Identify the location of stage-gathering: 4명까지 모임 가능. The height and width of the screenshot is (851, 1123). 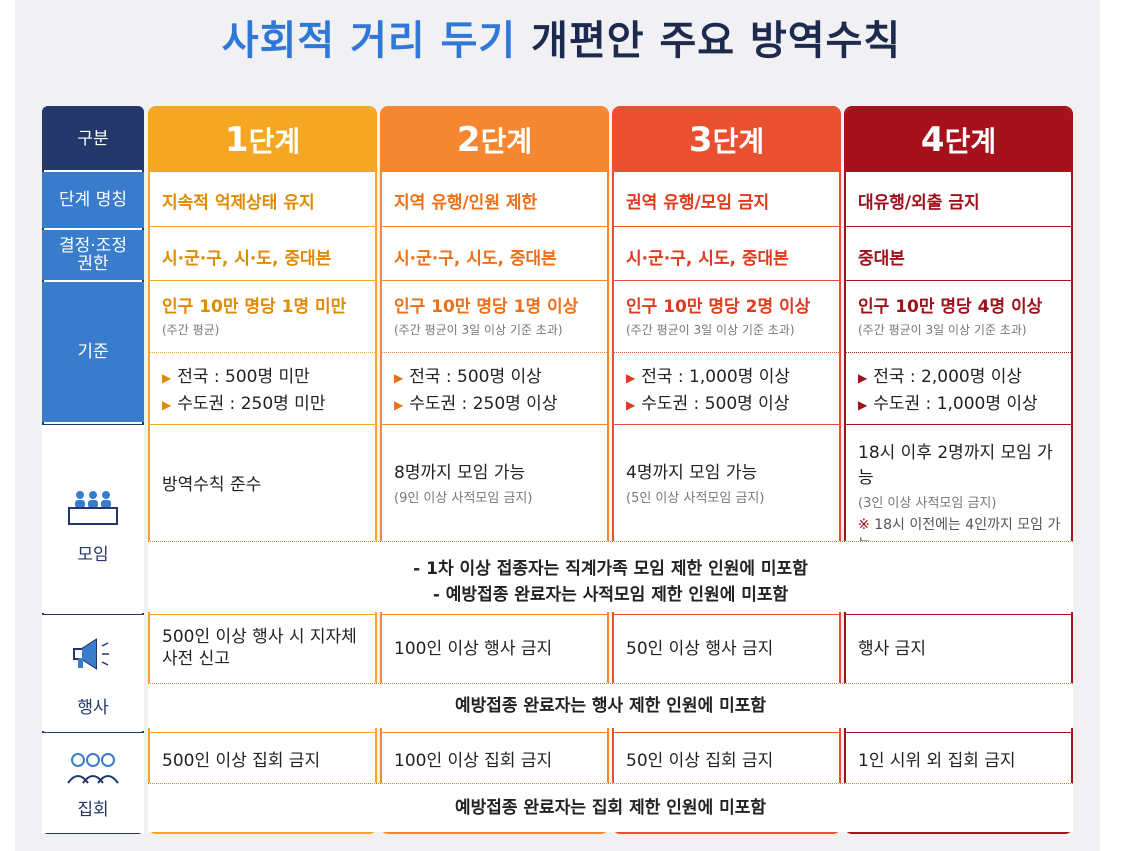
(692, 473).